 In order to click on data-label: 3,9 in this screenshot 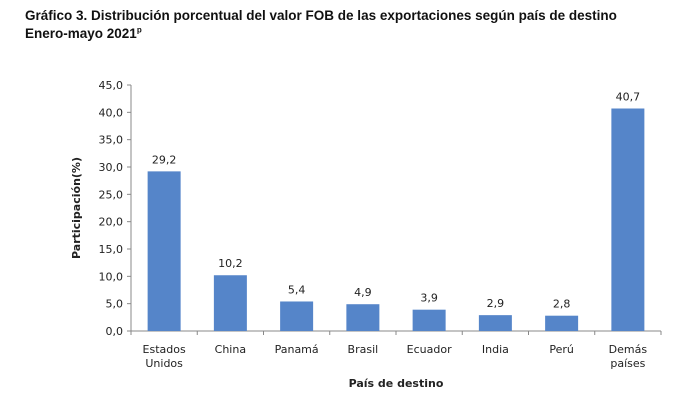, I will do `click(429, 298)`.